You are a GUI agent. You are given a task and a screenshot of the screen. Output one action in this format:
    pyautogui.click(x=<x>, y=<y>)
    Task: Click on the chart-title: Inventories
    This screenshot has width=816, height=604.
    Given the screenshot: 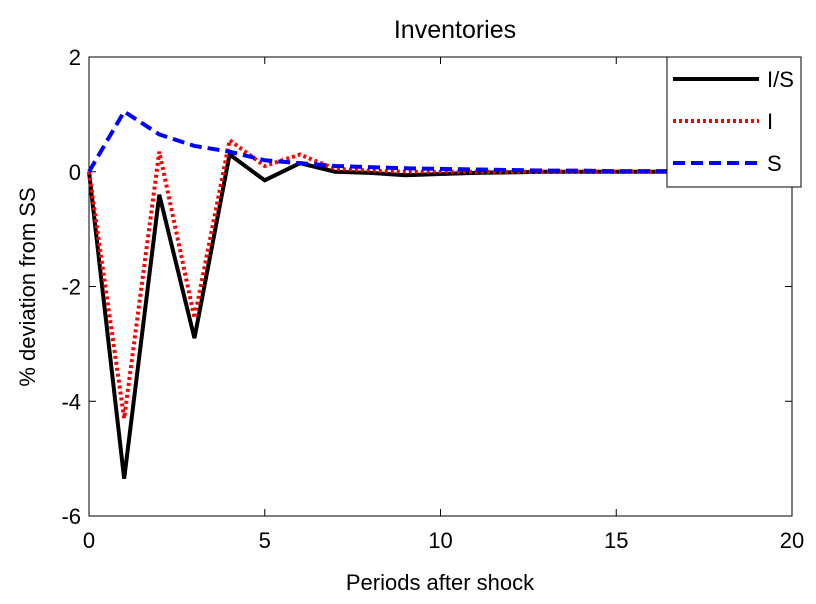 What is the action you would take?
    pyautogui.click(x=455, y=30)
    